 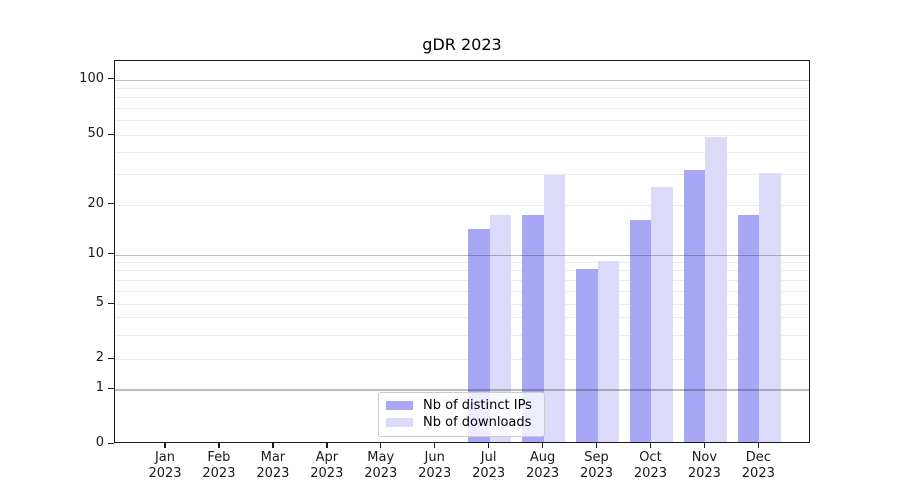 I want to click on legend-label: Nb of downloads, so click(x=477, y=422).